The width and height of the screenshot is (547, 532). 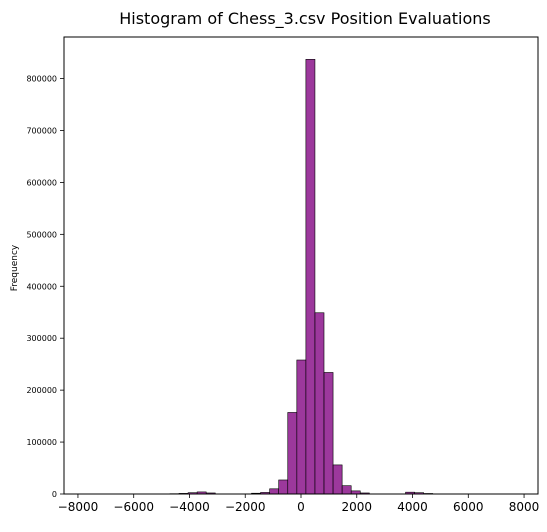 I want to click on x-tick-label: −4000, so click(x=189, y=507).